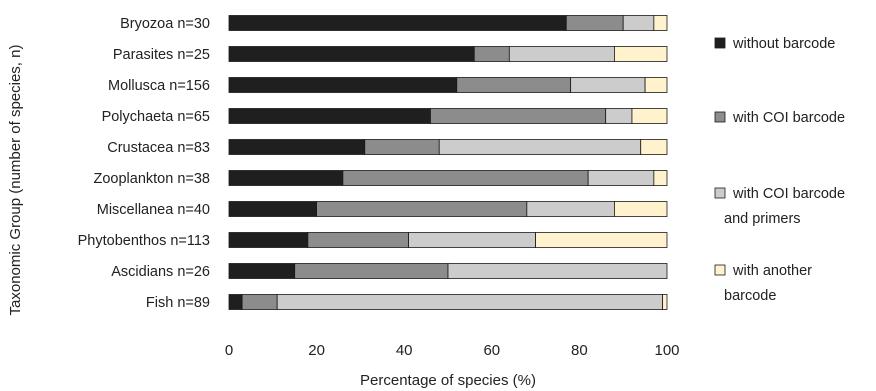 Image resolution: width=876 pixels, height=391 pixels. Describe the element at coordinates (316, 350) in the screenshot. I see `x-tick-label: 20` at that location.